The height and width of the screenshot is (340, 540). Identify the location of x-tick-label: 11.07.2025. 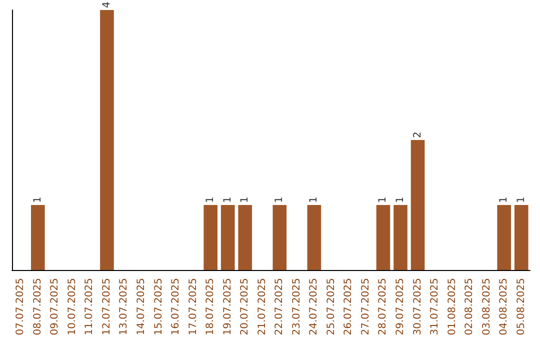
(90, 307).